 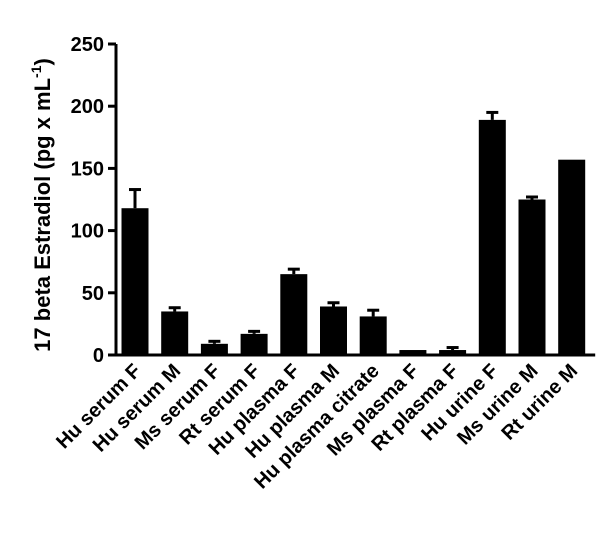 I want to click on y-tick-label: 0, so click(x=98, y=356).